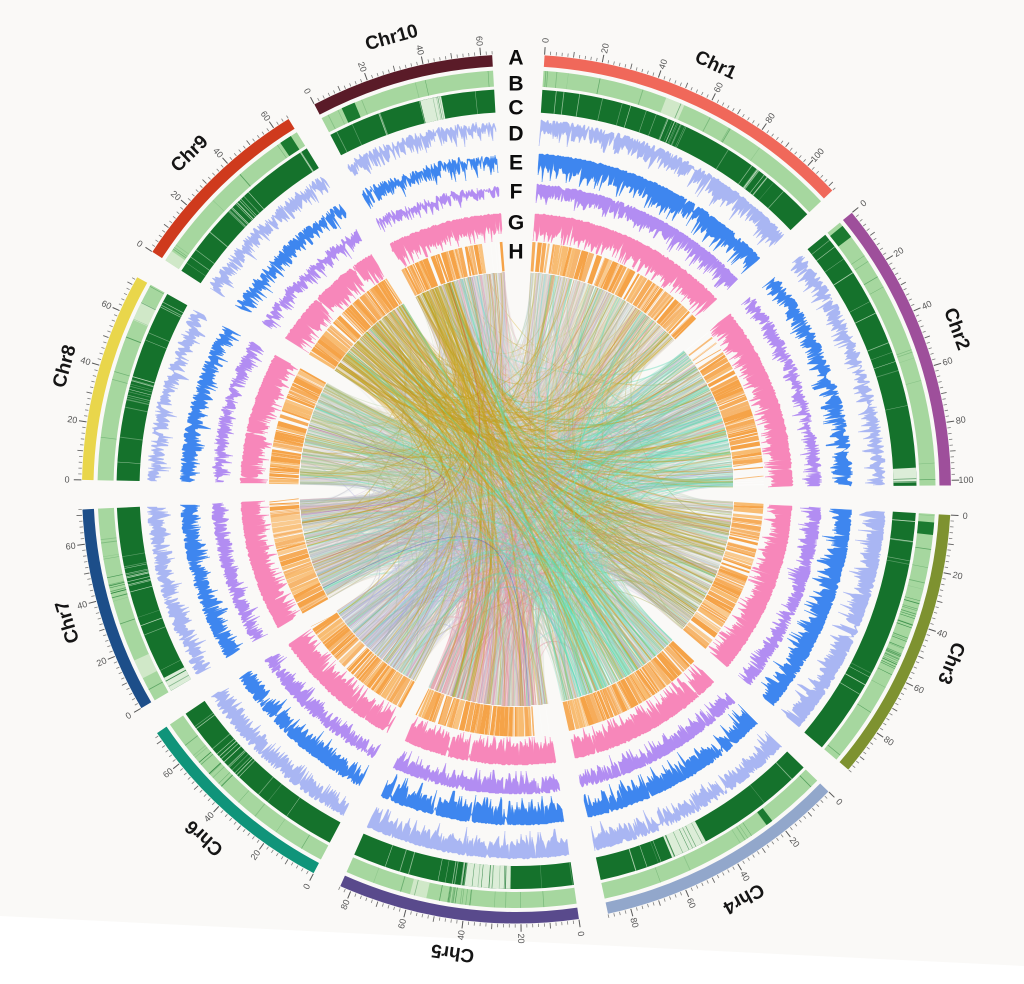 The height and width of the screenshot is (984, 1024). What do you see at coordinates (516, 192) in the screenshot?
I see `svg-text: F` at bounding box center [516, 192].